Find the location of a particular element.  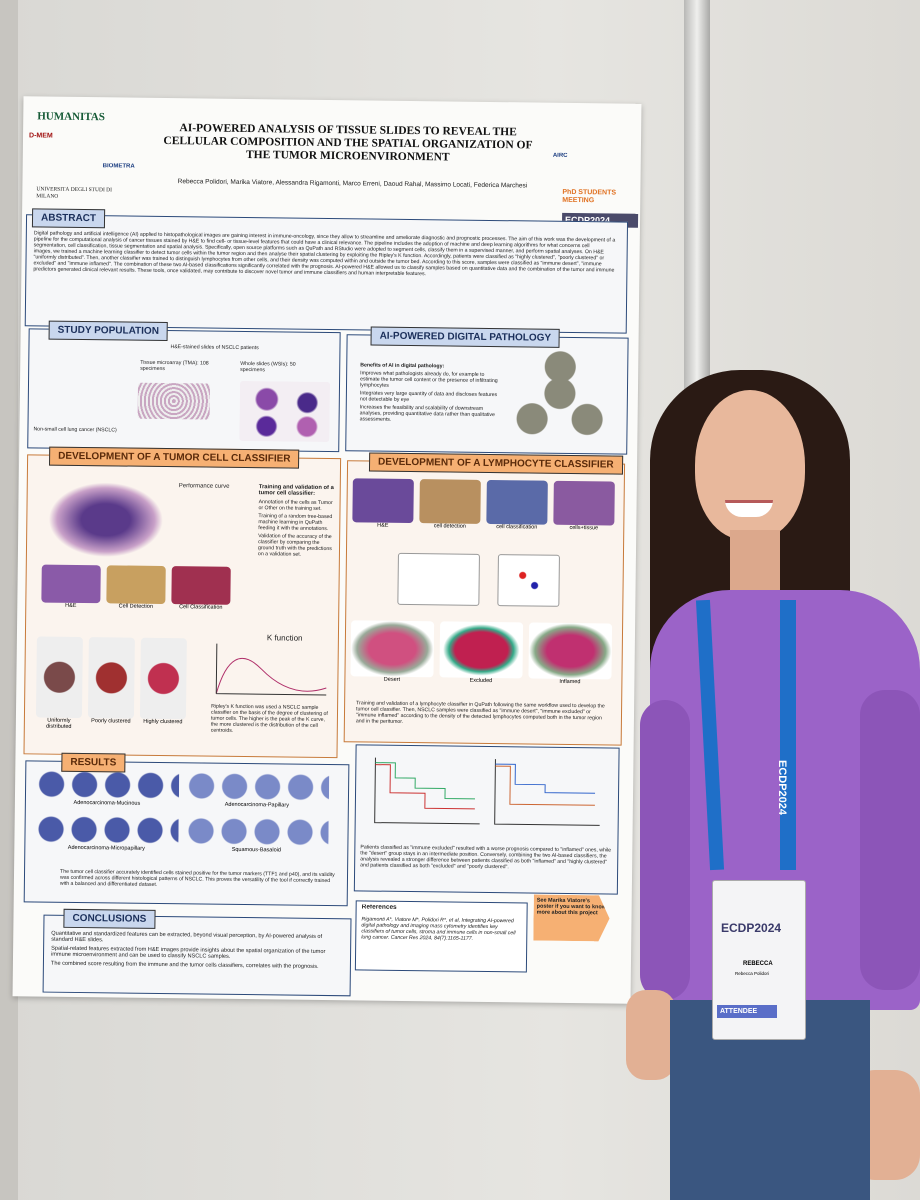

result-type: Squamous-Basaloid is located at coordinates (256, 838).